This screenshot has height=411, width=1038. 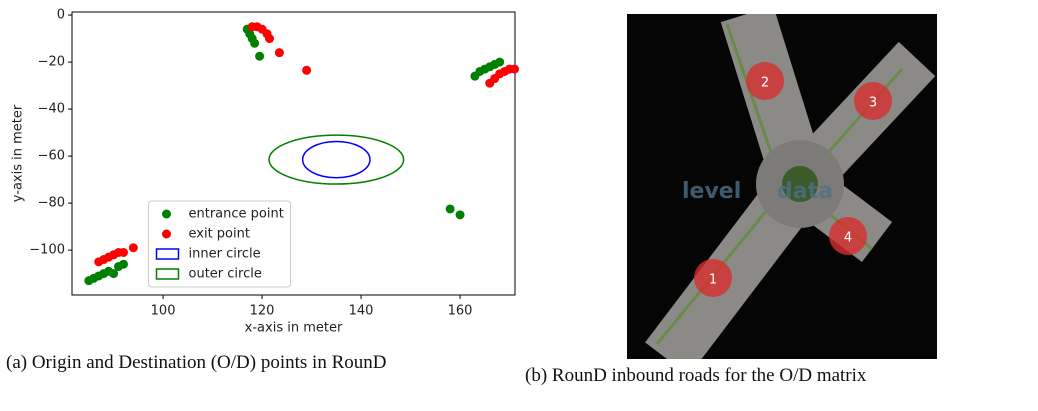 What do you see at coordinates (262, 311) in the screenshot?
I see `x-tick-label: 120` at bounding box center [262, 311].